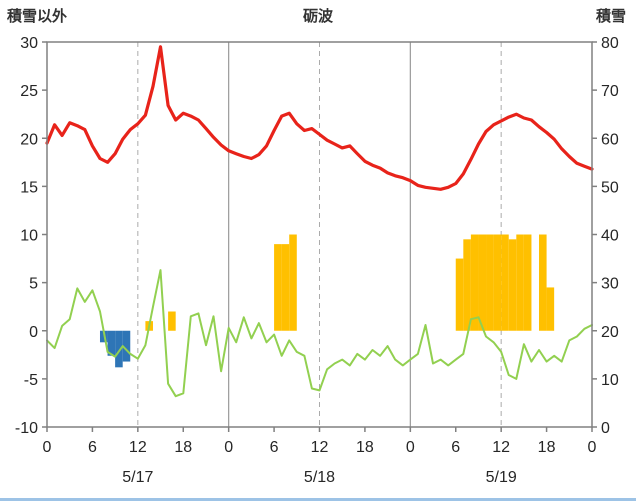 The image size is (636, 501). Describe the element at coordinates (137, 477) in the screenshot. I see `svg-text: 5/17` at that location.